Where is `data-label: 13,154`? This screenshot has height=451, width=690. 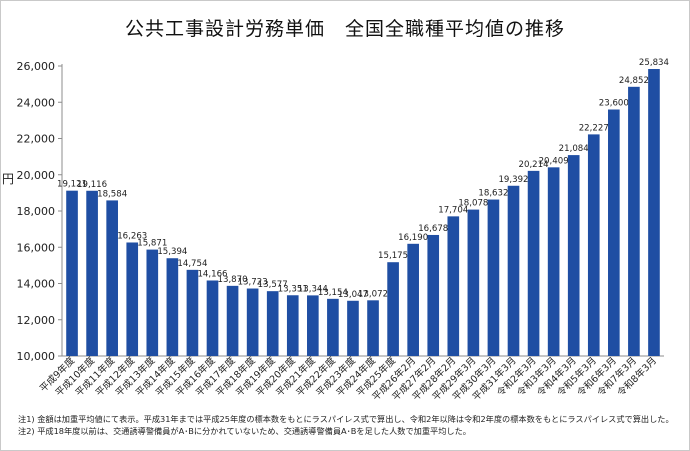 data-label: 13,154 is located at coordinates (333, 293).